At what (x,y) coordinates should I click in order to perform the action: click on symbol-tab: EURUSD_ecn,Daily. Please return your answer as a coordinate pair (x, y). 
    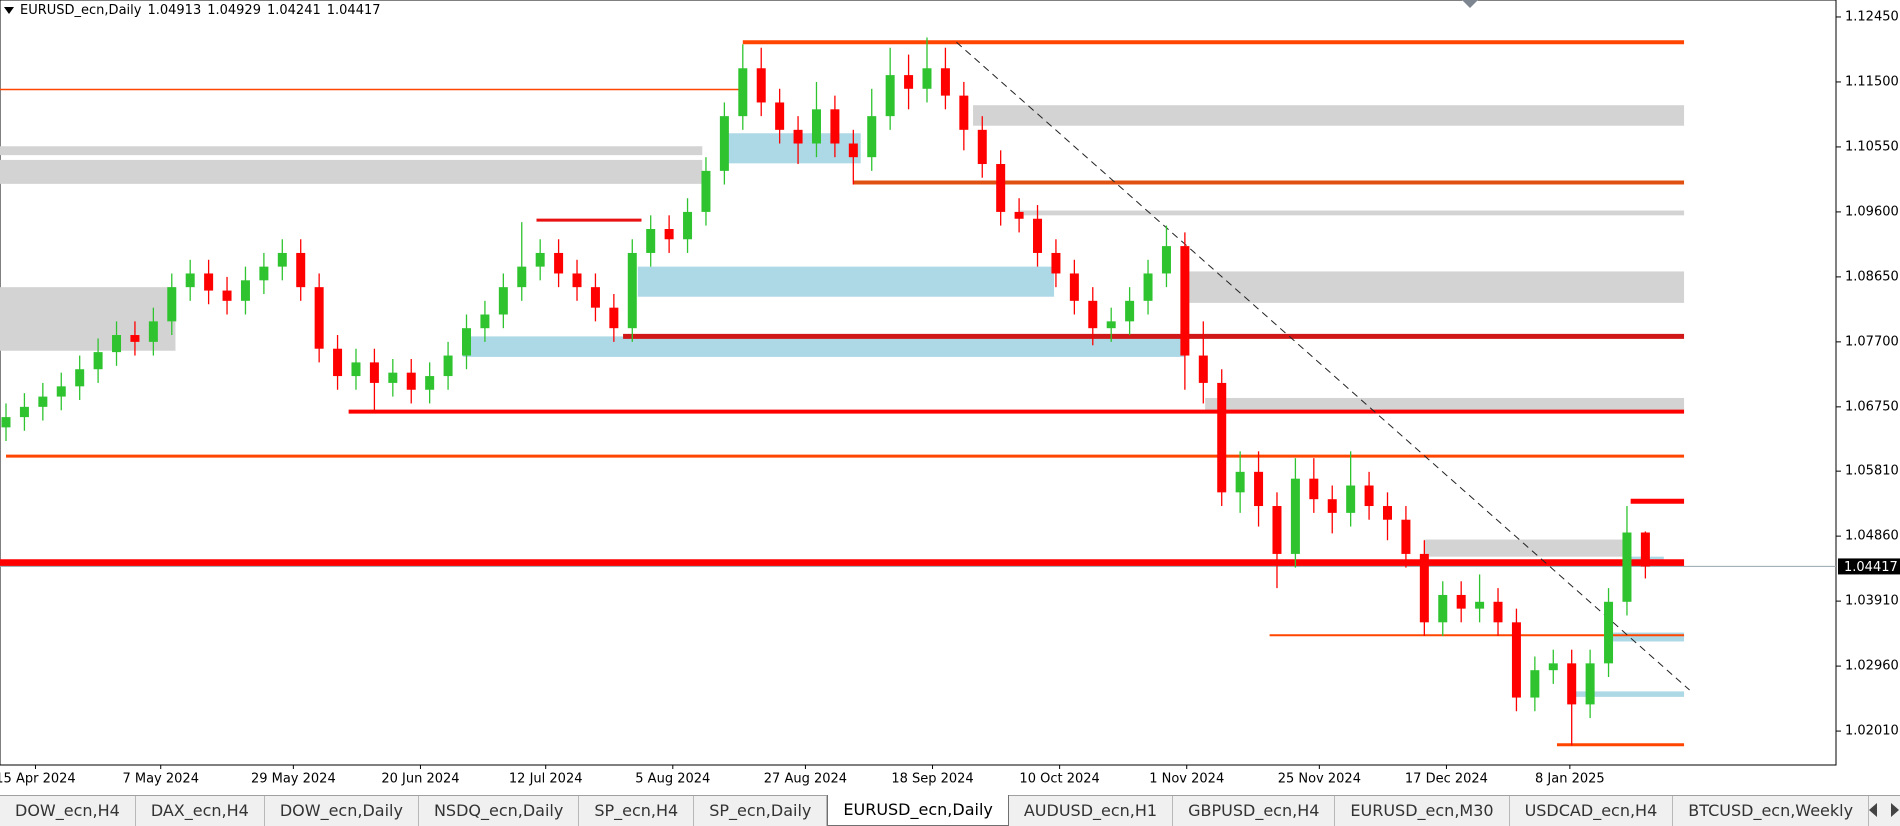
    Looking at the image, I should click on (918, 810).